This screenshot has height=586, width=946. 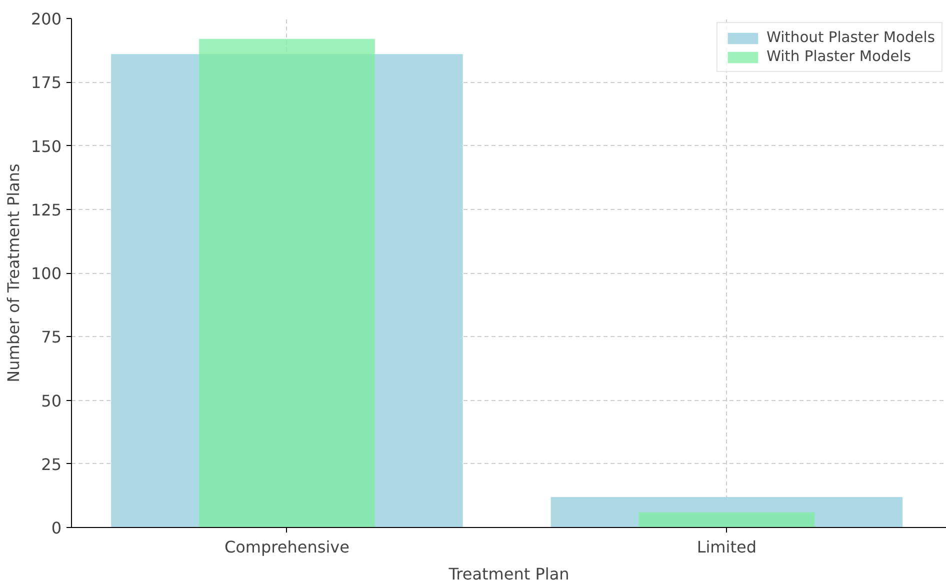 What do you see at coordinates (51, 400) in the screenshot?
I see `y-tick-label: 50` at bounding box center [51, 400].